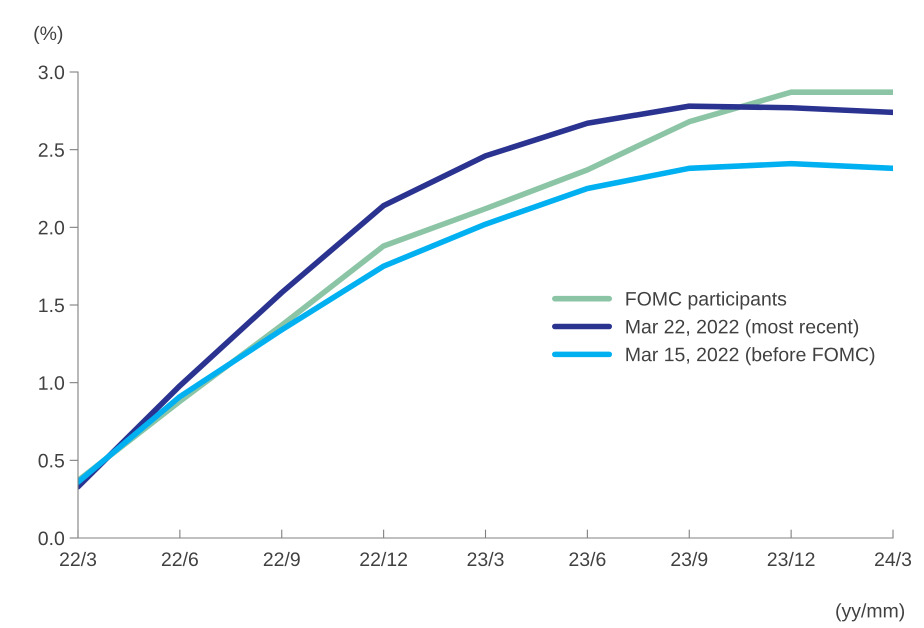 The image size is (924, 628). Describe the element at coordinates (282, 559) in the screenshot. I see `x-tick-label: 22/9` at that location.